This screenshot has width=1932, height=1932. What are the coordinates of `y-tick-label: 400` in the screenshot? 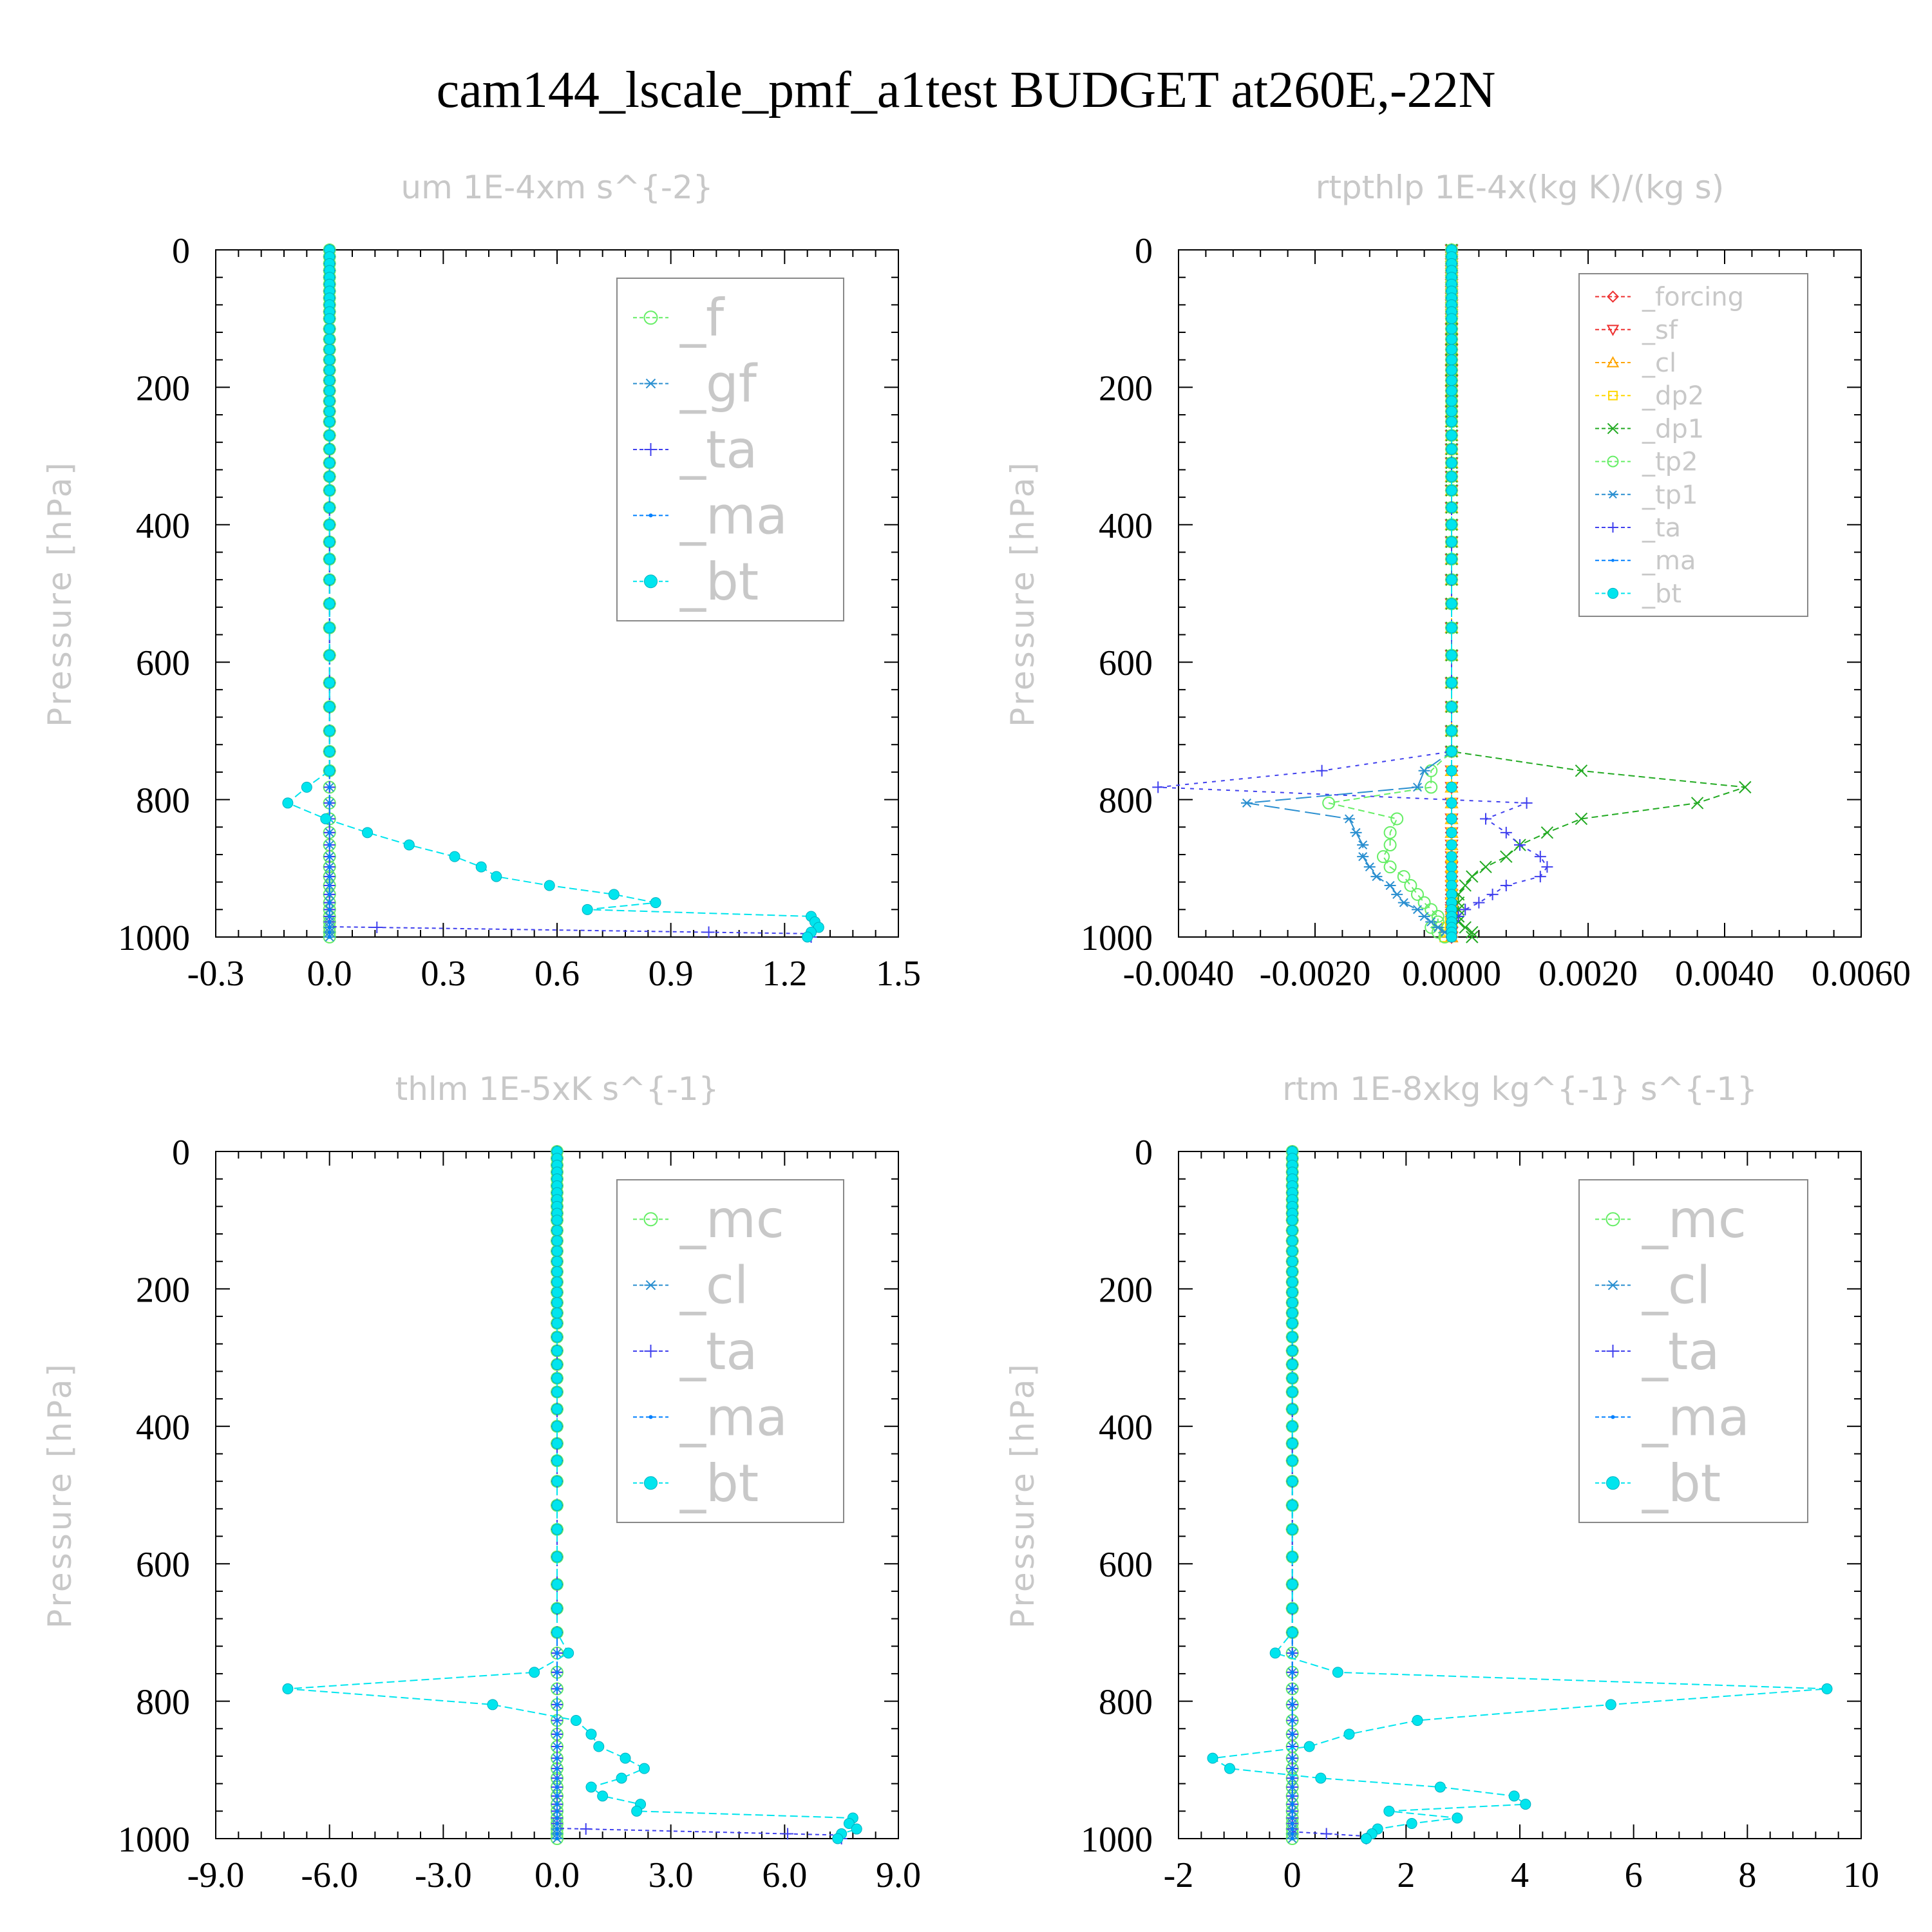 It's located at (1126, 526).